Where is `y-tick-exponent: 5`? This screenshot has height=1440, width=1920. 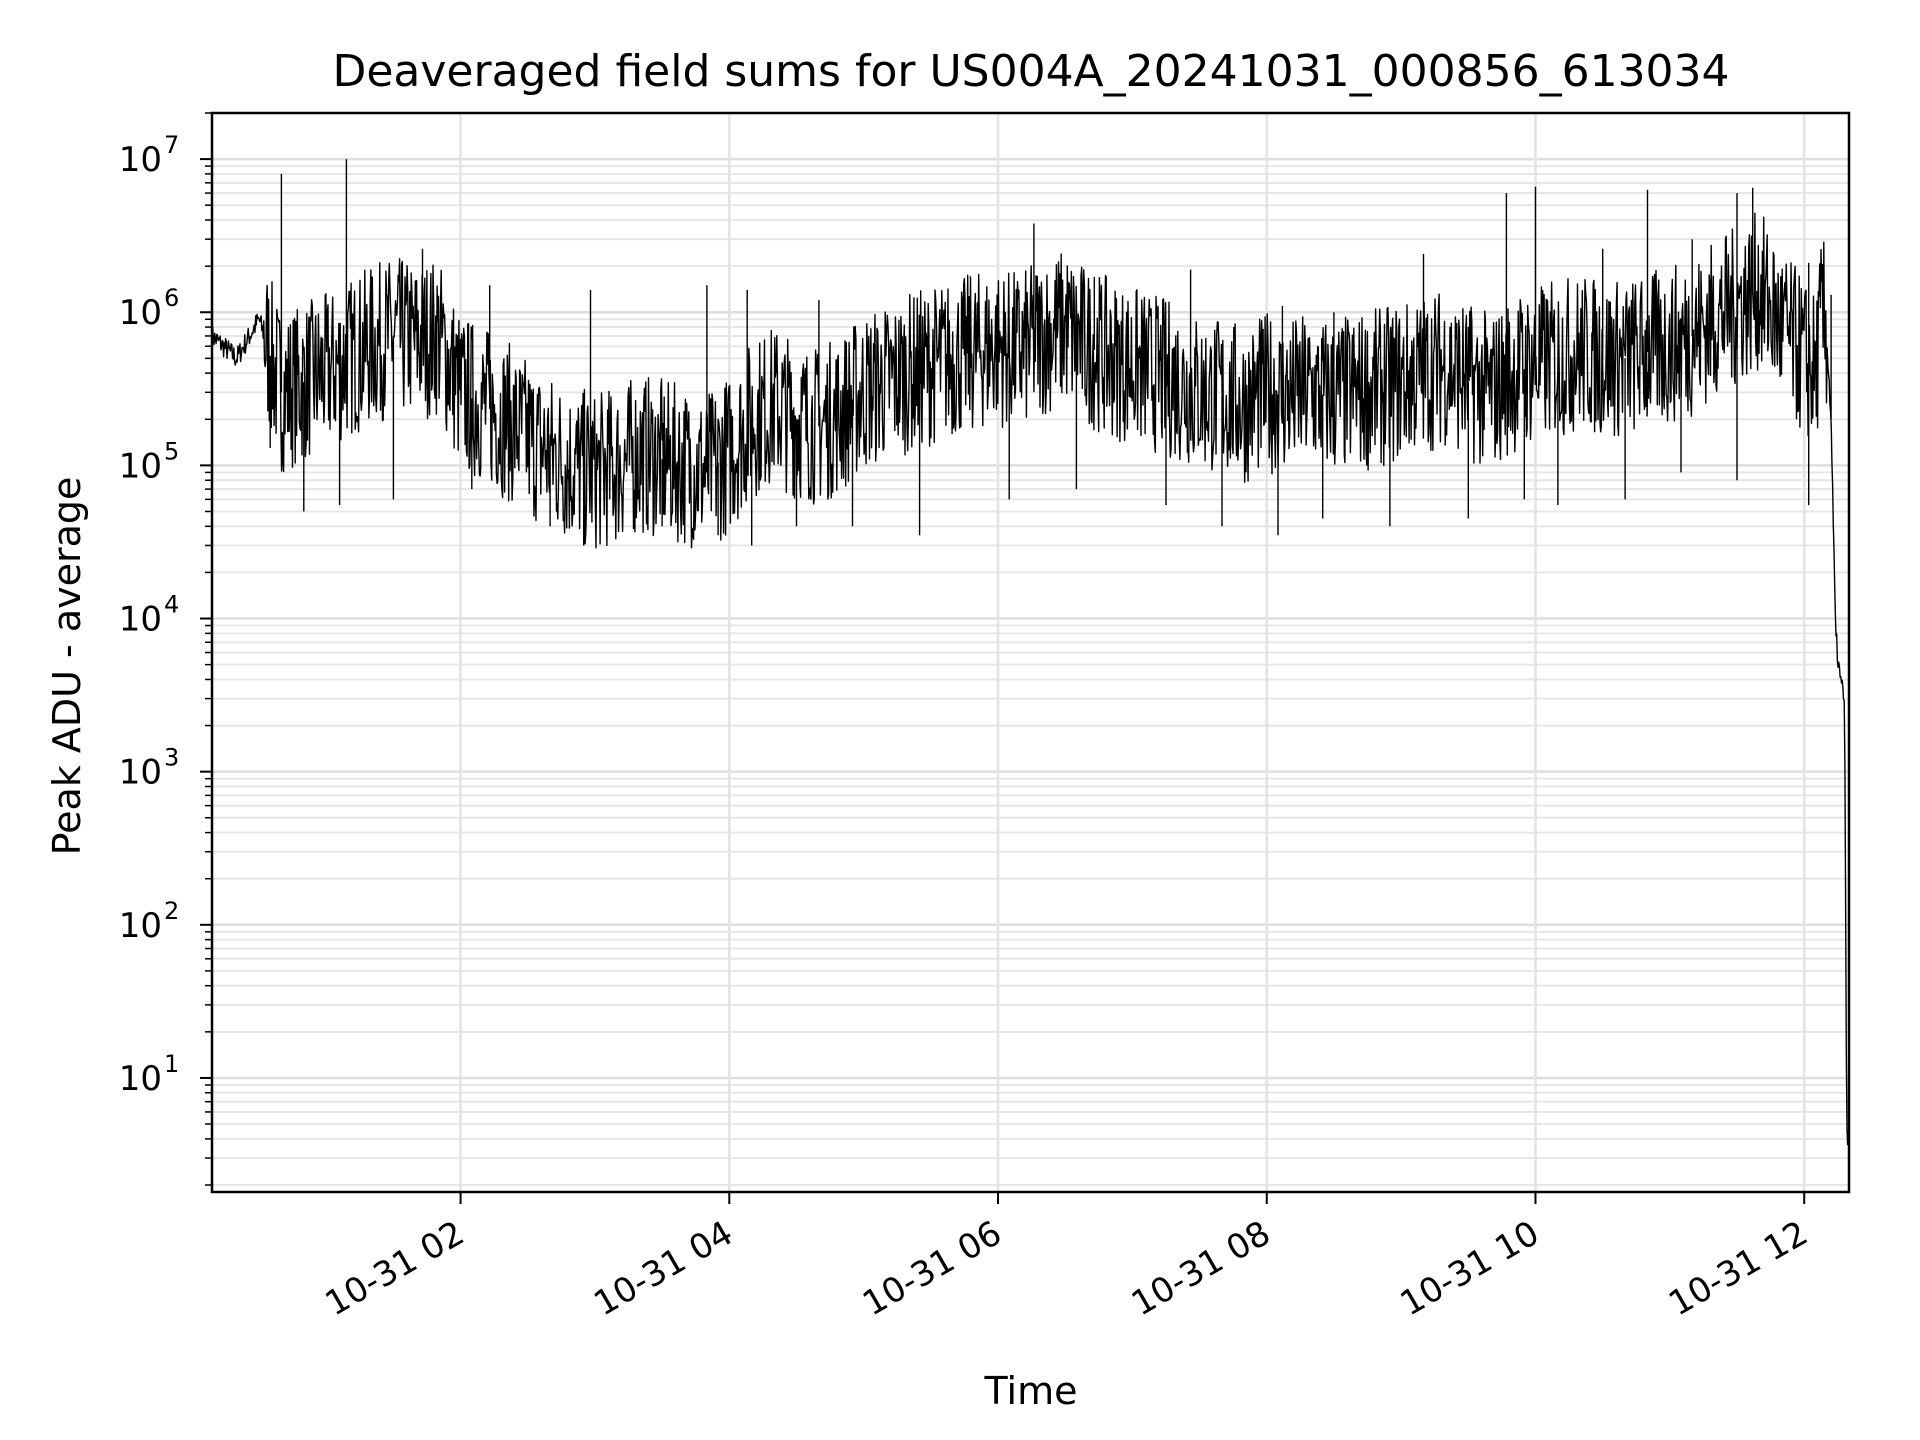 y-tick-exponent: 5 is located at coordinates (171, 451).